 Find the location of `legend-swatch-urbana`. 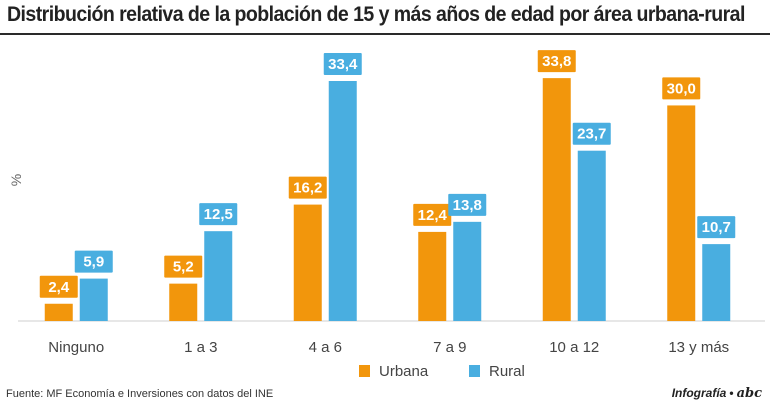

legend-swatch-urbana is located at coordinates (364, 371).